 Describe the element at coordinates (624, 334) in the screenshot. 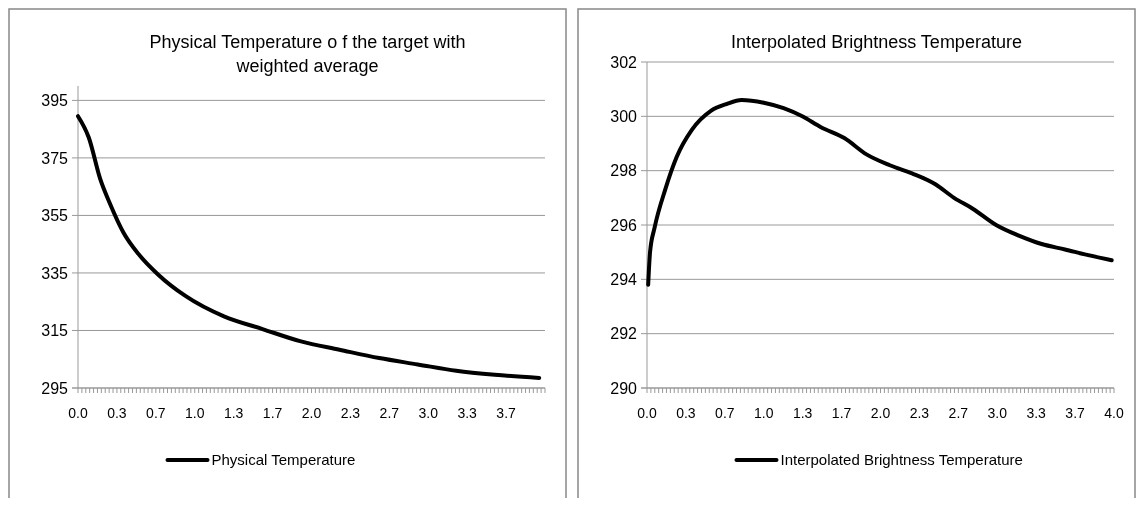

I see `y-tick-label: 292` at that location.